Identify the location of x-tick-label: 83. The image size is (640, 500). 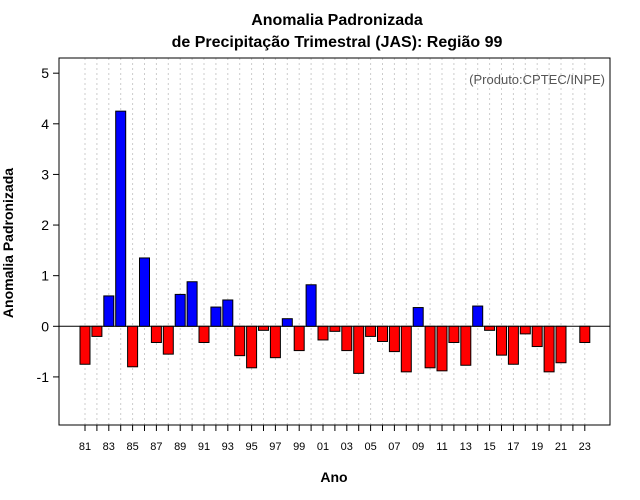
(109, 447).